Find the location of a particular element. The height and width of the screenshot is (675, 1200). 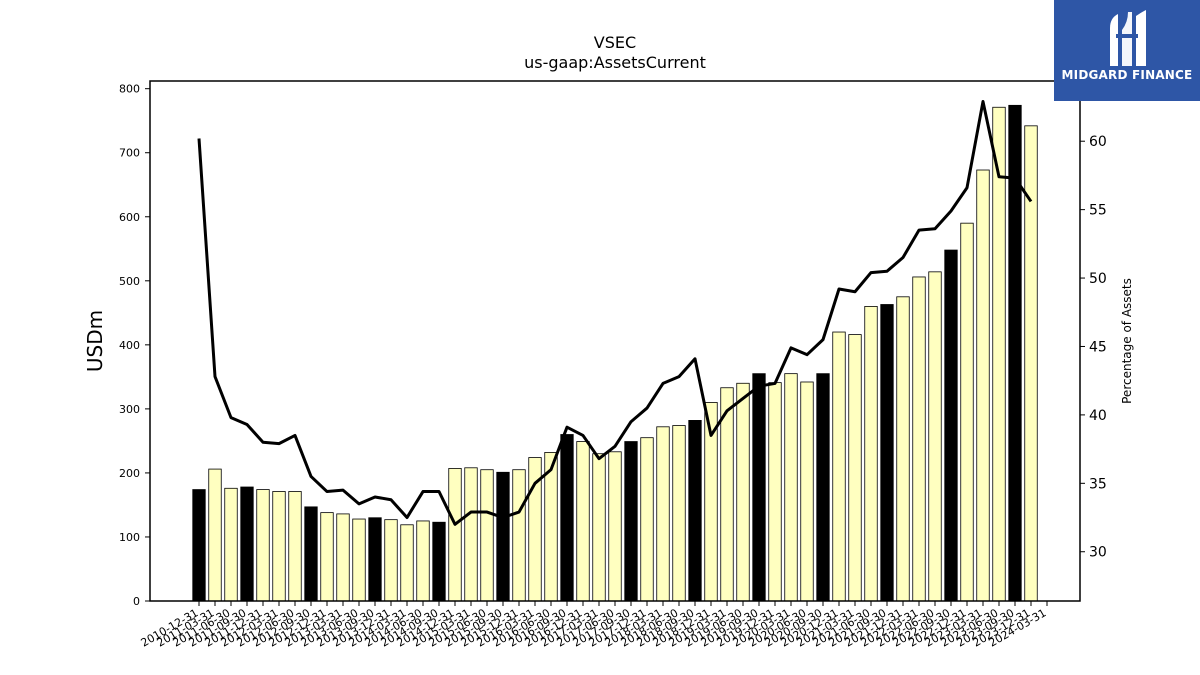

midgard-finance-logo: MIDGARD FINANCE is located at coordinates (1127, 50).